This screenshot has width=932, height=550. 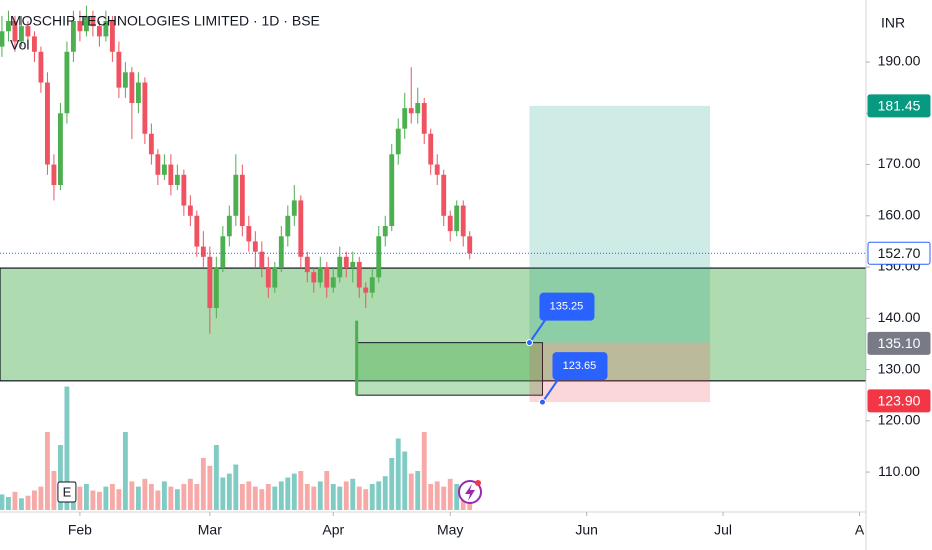 What do you see at coordinates (450, 530) in the screenshot?
I see `x-tick-label: May` at bounding box center [450, 530].